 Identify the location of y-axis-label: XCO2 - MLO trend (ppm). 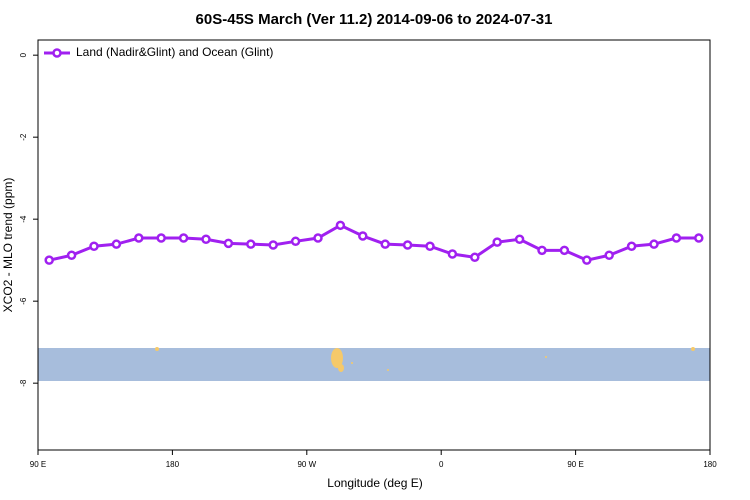
(8, 245).